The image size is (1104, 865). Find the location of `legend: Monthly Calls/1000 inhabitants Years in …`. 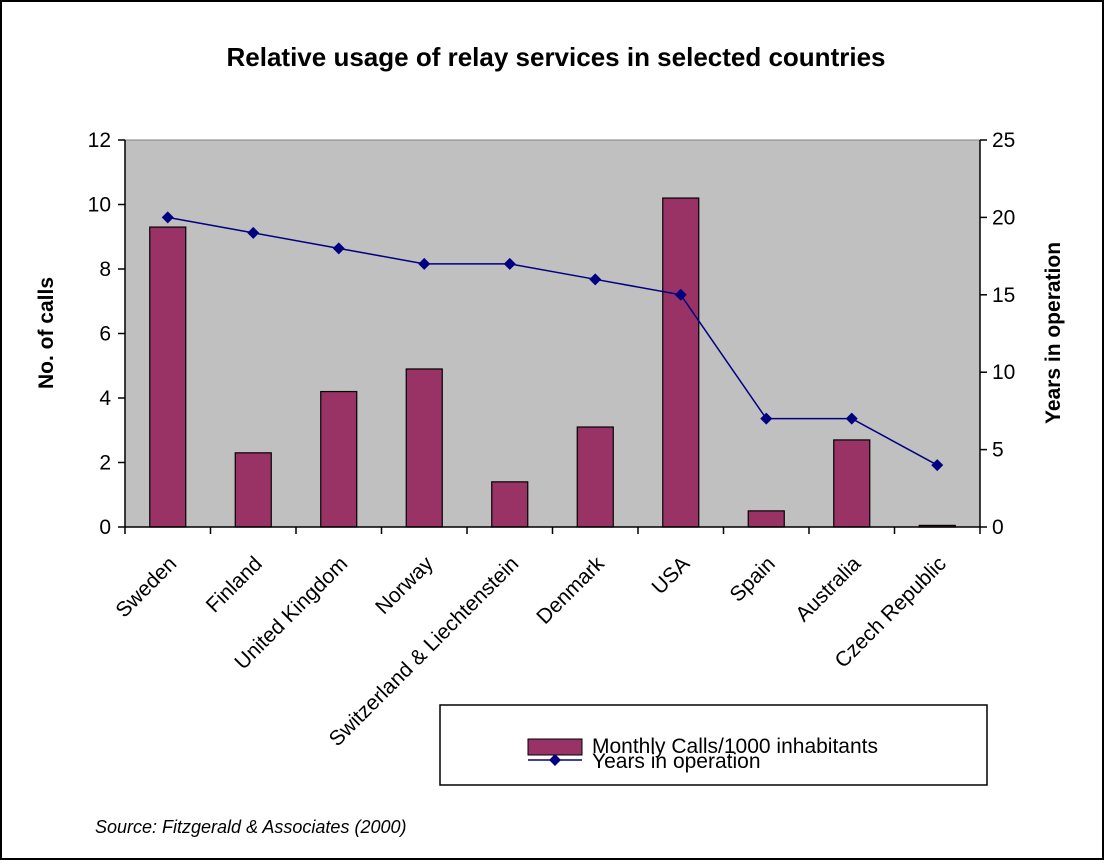

legend: Monthly Calls/1000 inhabitants Years in … is located at coordinates (713, 745).